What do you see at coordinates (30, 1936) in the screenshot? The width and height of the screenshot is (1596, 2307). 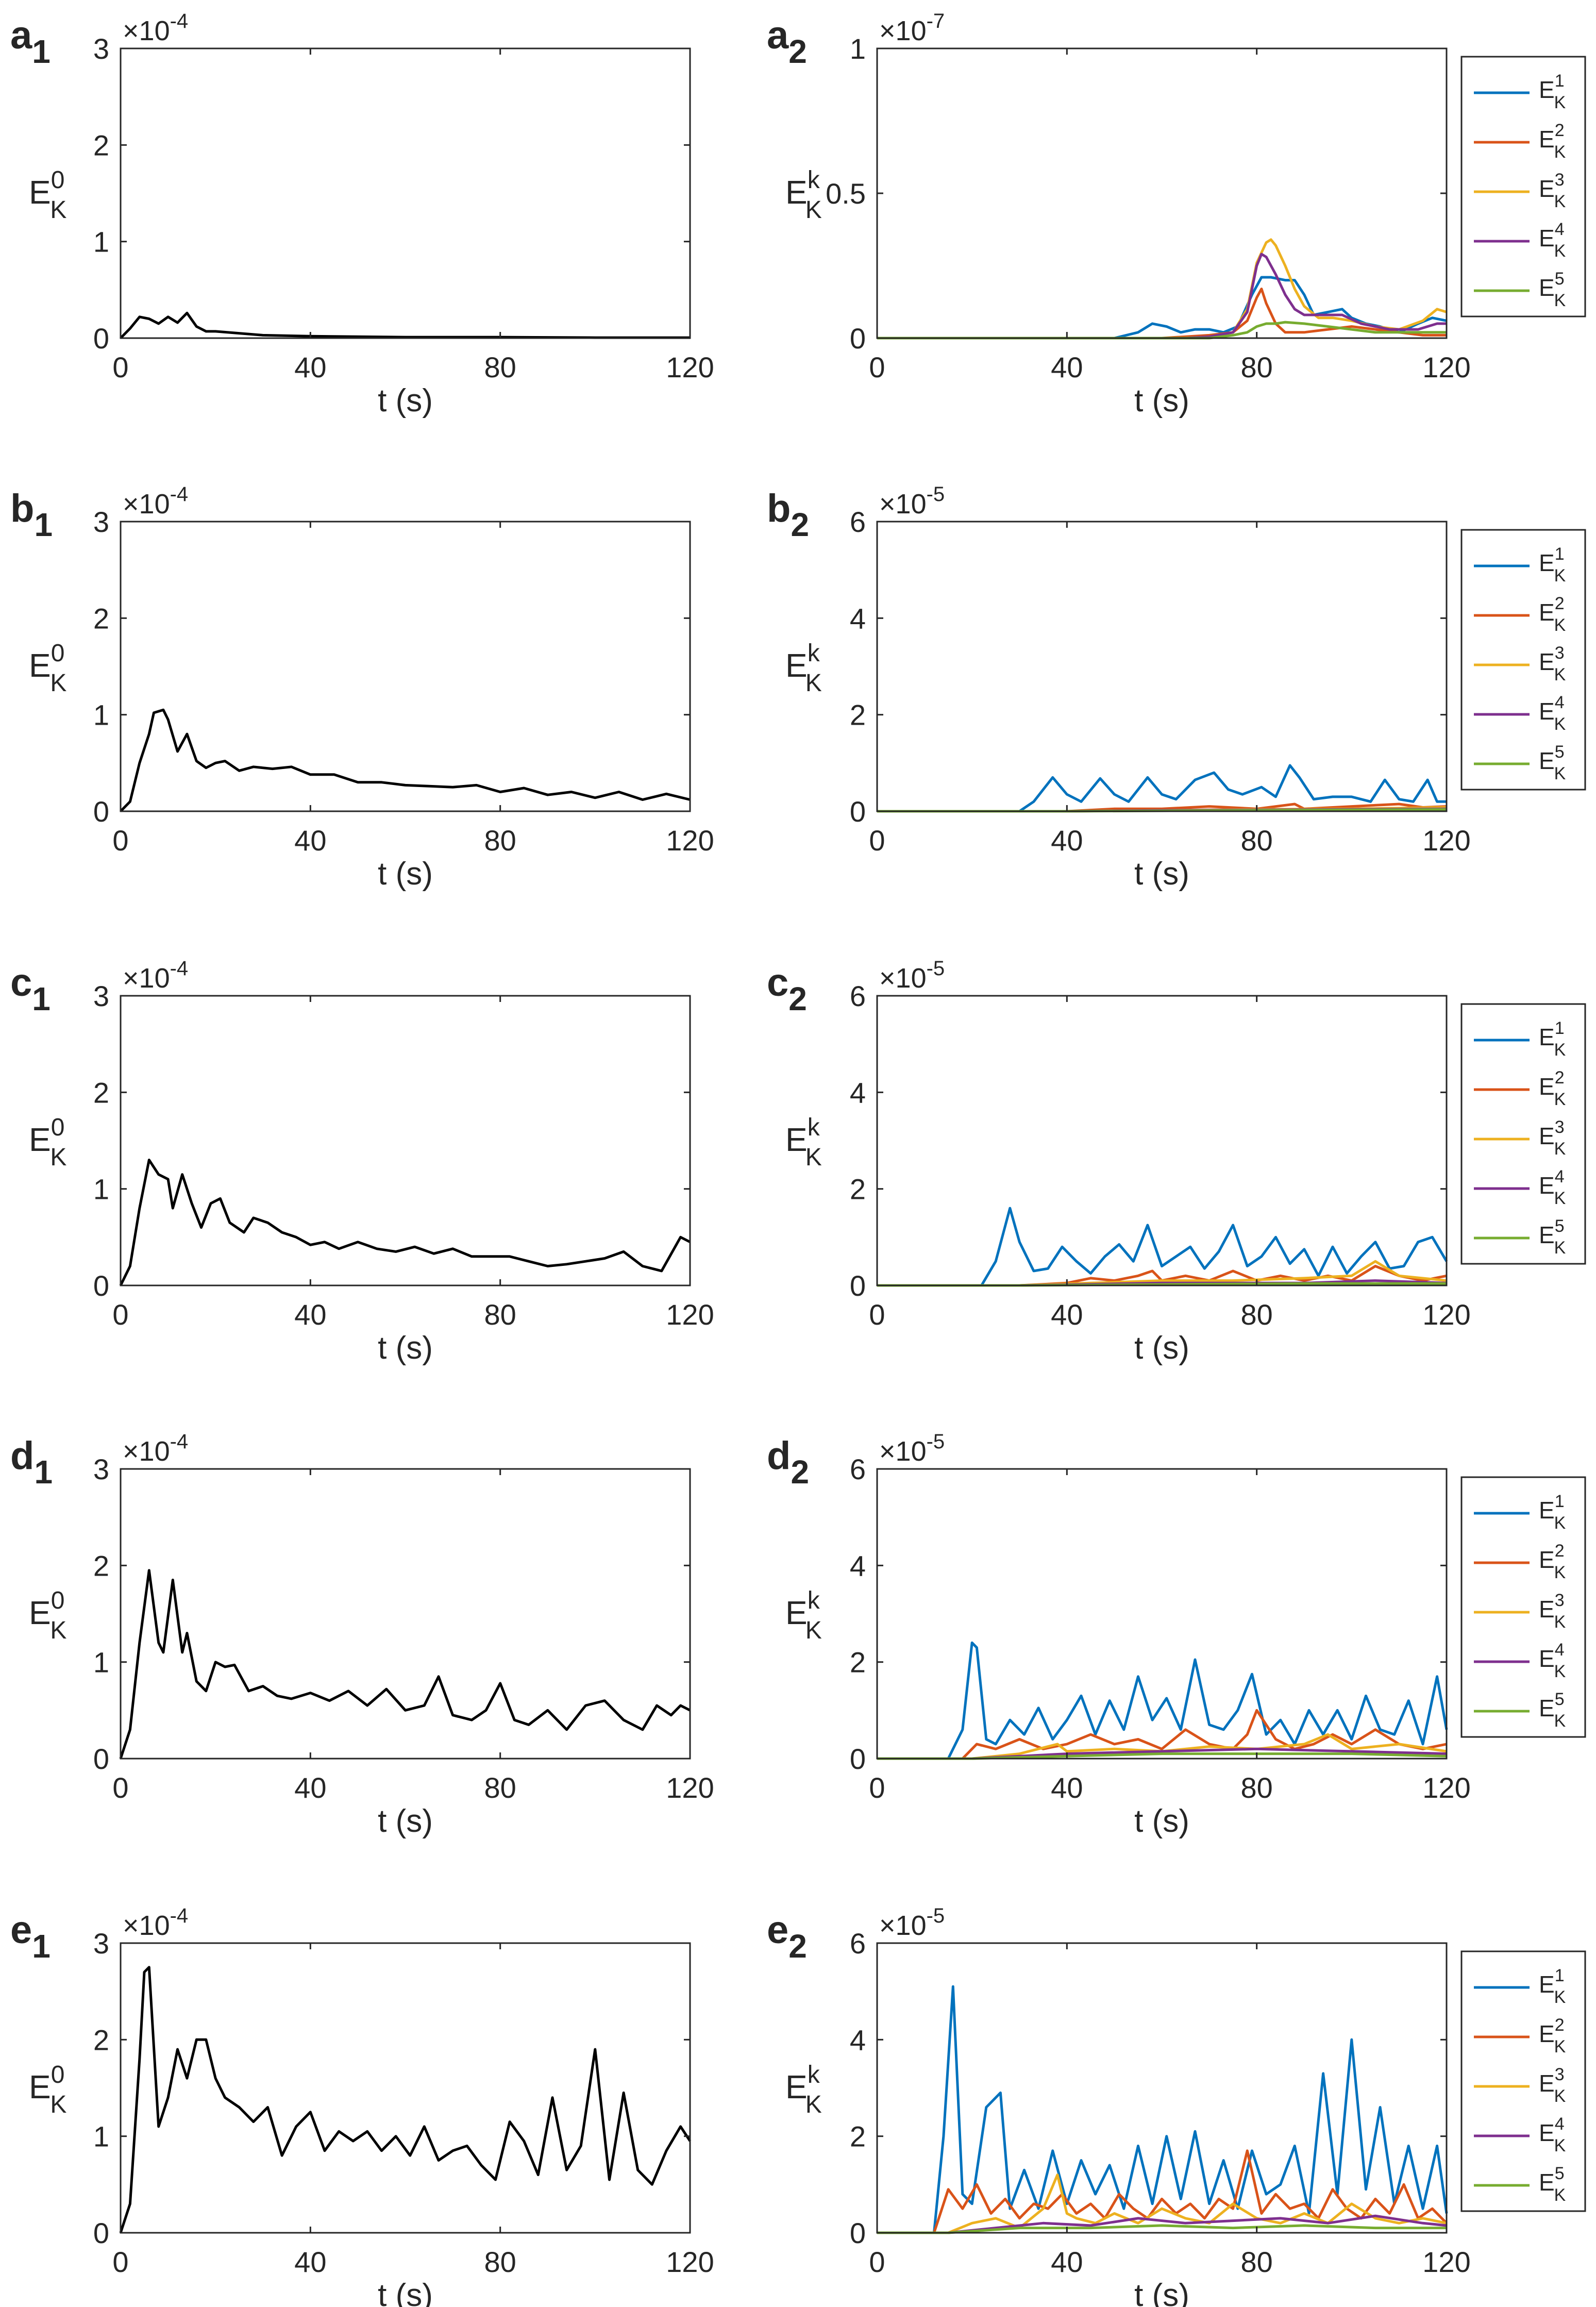 I see `panel-label-e1: e1` at bounding box center [30, 1936].